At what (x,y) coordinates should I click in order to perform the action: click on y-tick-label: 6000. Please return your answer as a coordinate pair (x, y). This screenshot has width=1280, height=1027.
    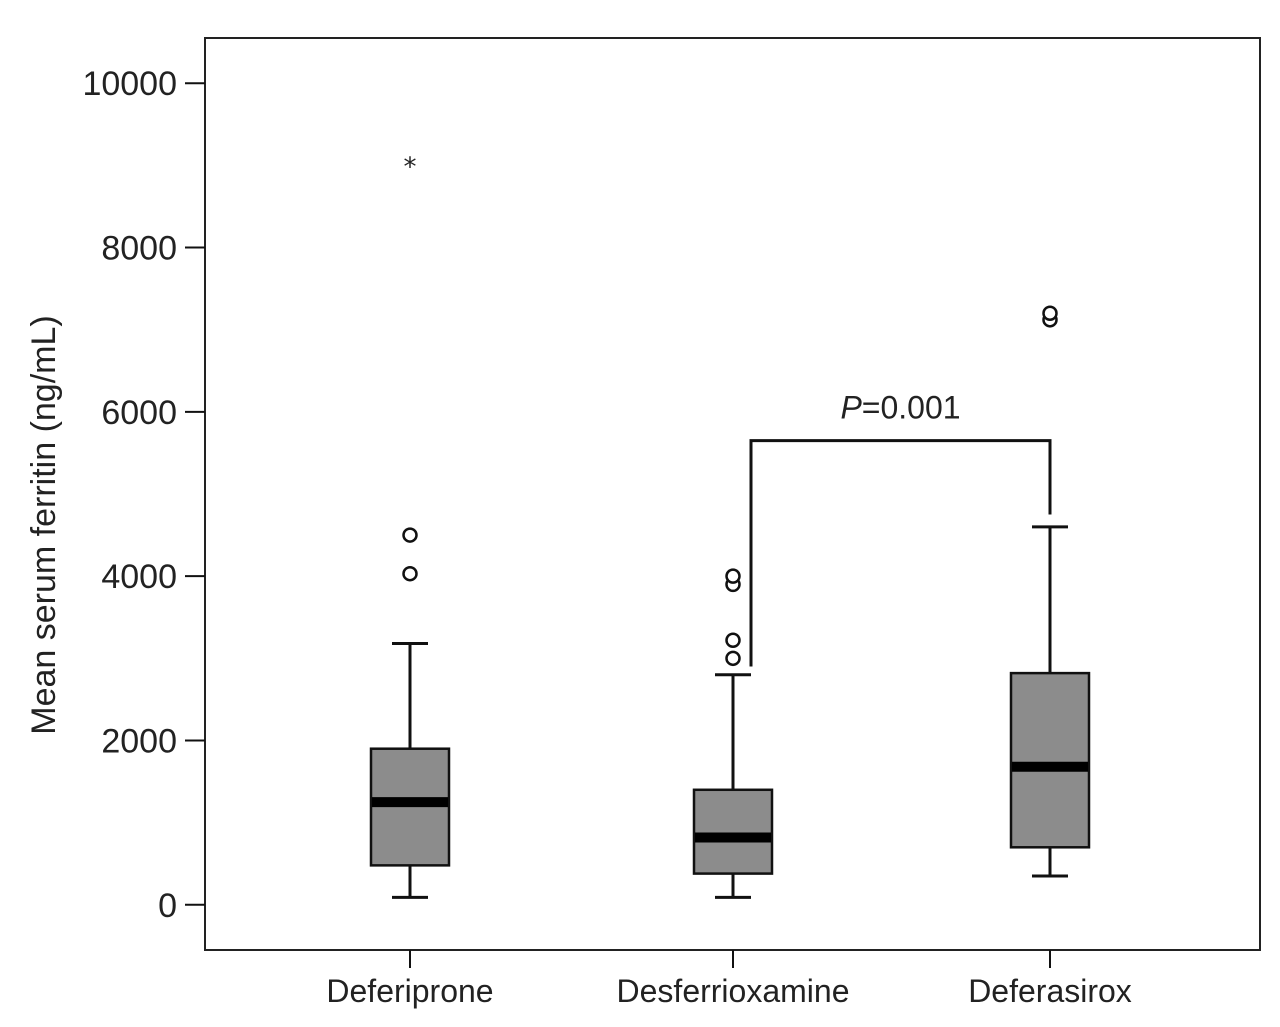
    Looking at the image, I should click on (139, 413).